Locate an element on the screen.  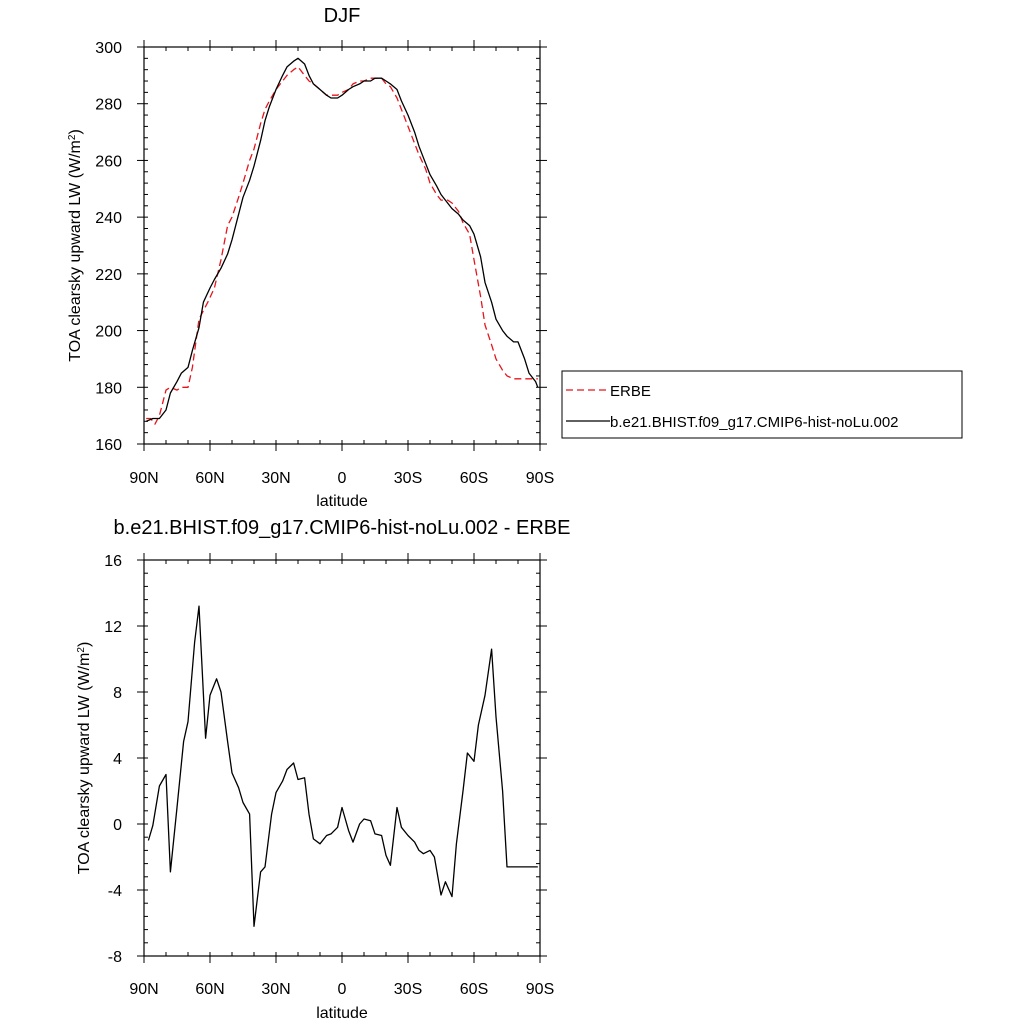
y-tick-label: 12 is located at coordinates (113, 627).